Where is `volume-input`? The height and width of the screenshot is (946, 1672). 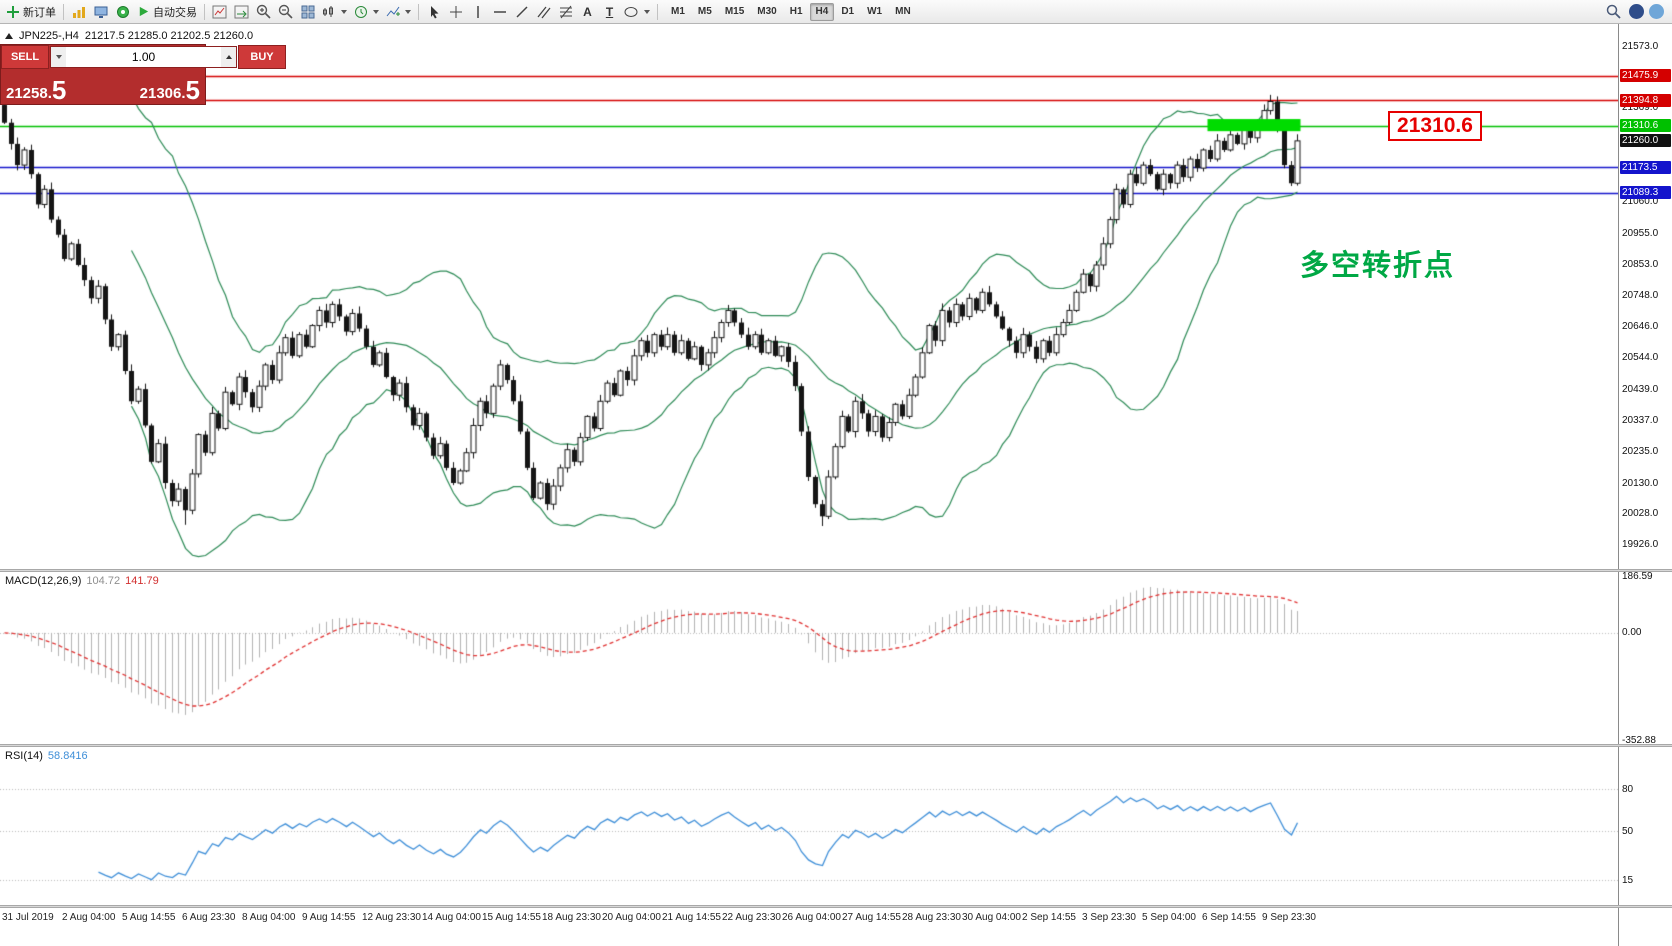 volume-input is located at coordinates (143, 57).